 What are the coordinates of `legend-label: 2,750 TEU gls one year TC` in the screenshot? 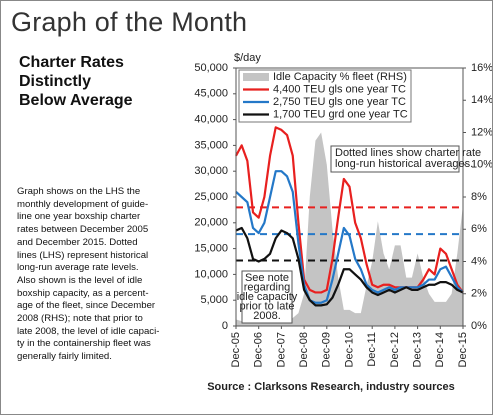 It's located at (339, 102).